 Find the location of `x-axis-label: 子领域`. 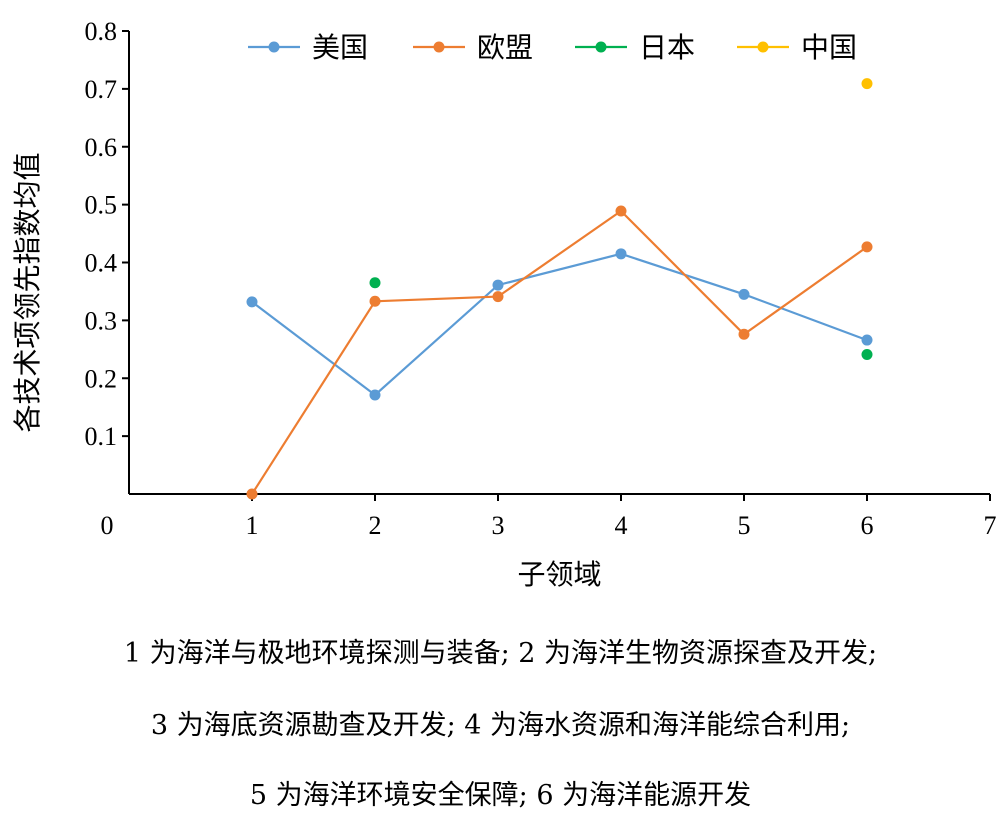

x-axis-label: 子领域 is located at coordinates (559, 574).